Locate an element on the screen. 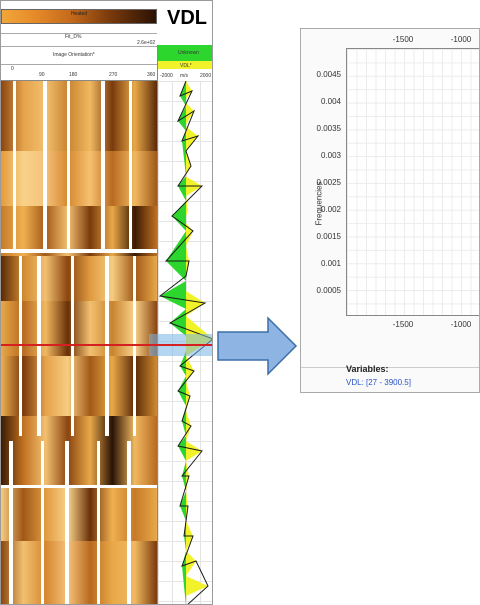  vdl-track-title: VDL is located at coordinates (187, 18).